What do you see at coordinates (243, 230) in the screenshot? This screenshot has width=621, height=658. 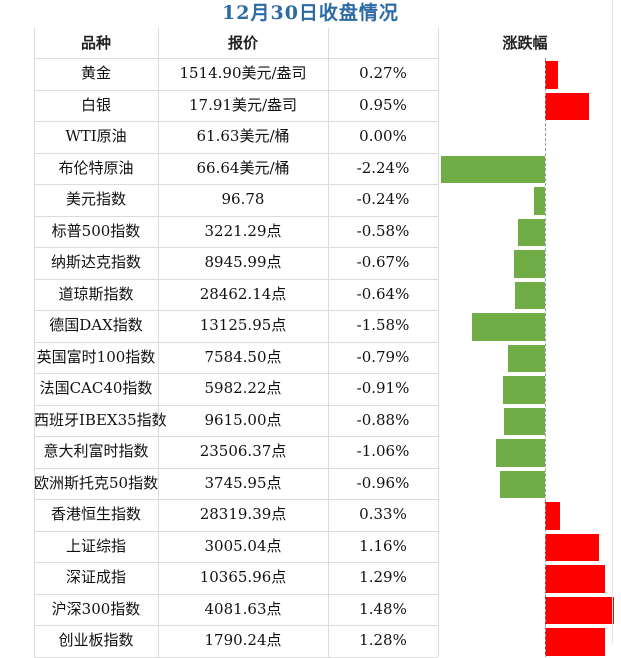 I see `instrument-price: 3221.29点` at bounding box center [243, 230].